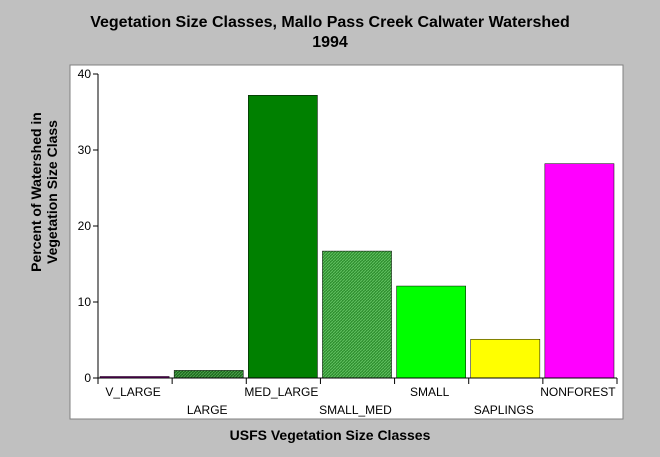  Describe the element at coordinates (87, 378) in the screenshot. I see `y-tick-label: 0` at that location.